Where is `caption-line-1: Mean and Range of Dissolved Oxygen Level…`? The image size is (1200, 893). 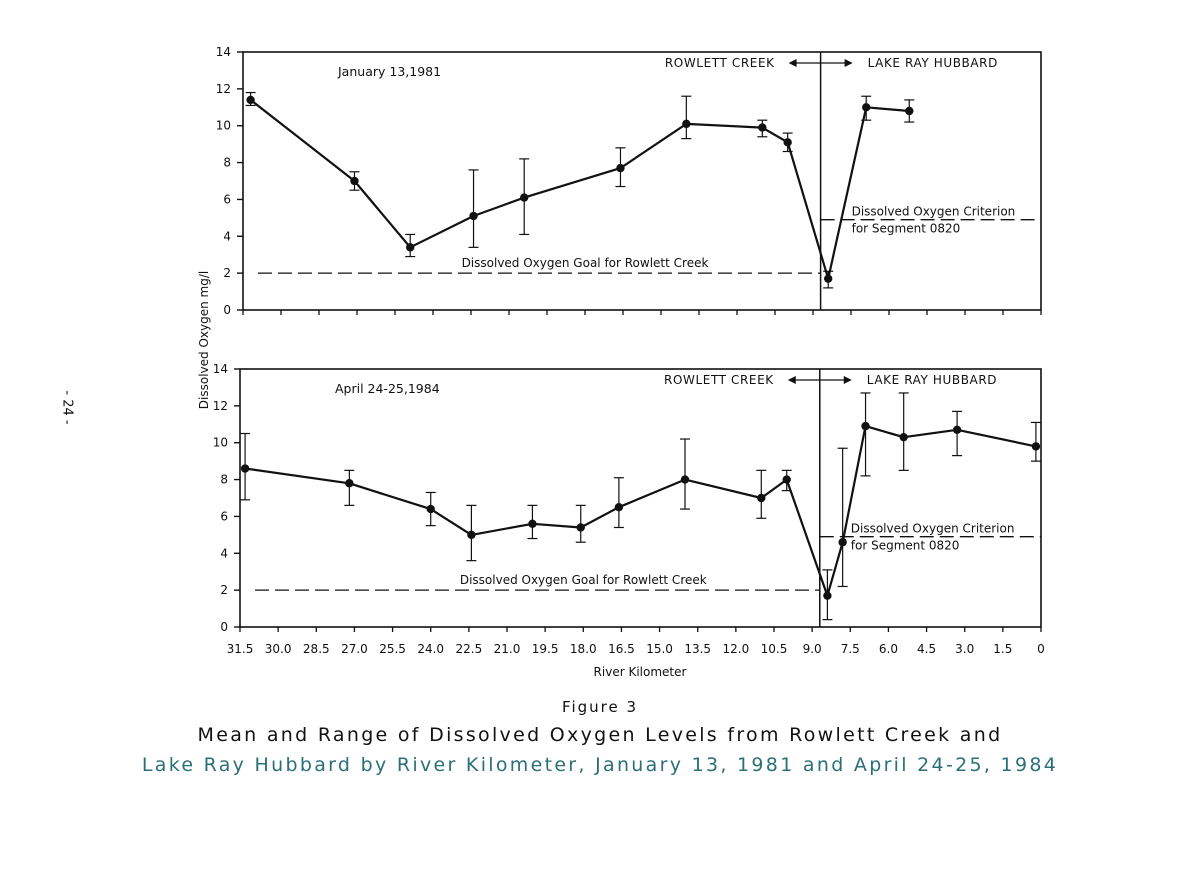
caption-line-1: Mean and Range of Dissolved Oxygen Level… is located at coordinates (600, 735).